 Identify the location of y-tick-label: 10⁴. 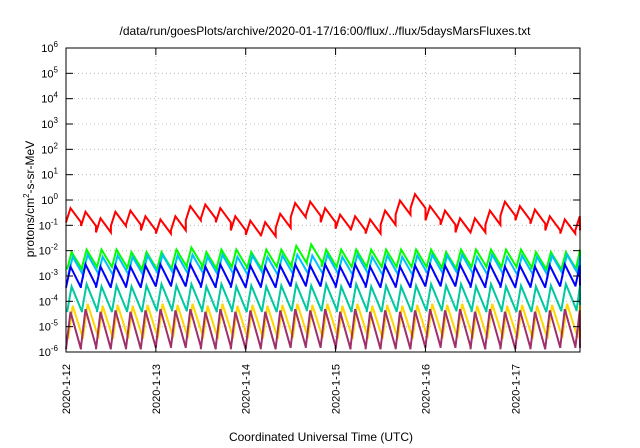
(49, 98).